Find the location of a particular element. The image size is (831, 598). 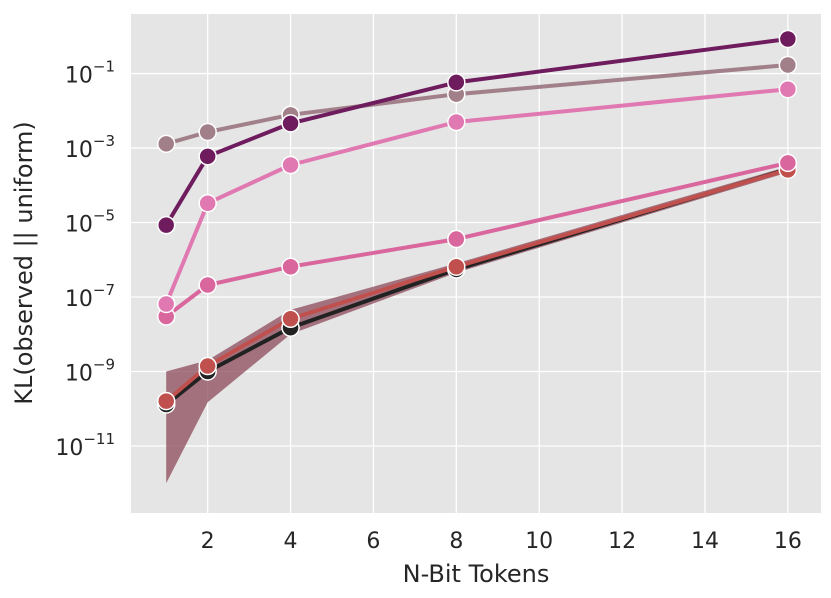

y-tick-label: 10⁻⁷ is located at coordinates (90, 296).